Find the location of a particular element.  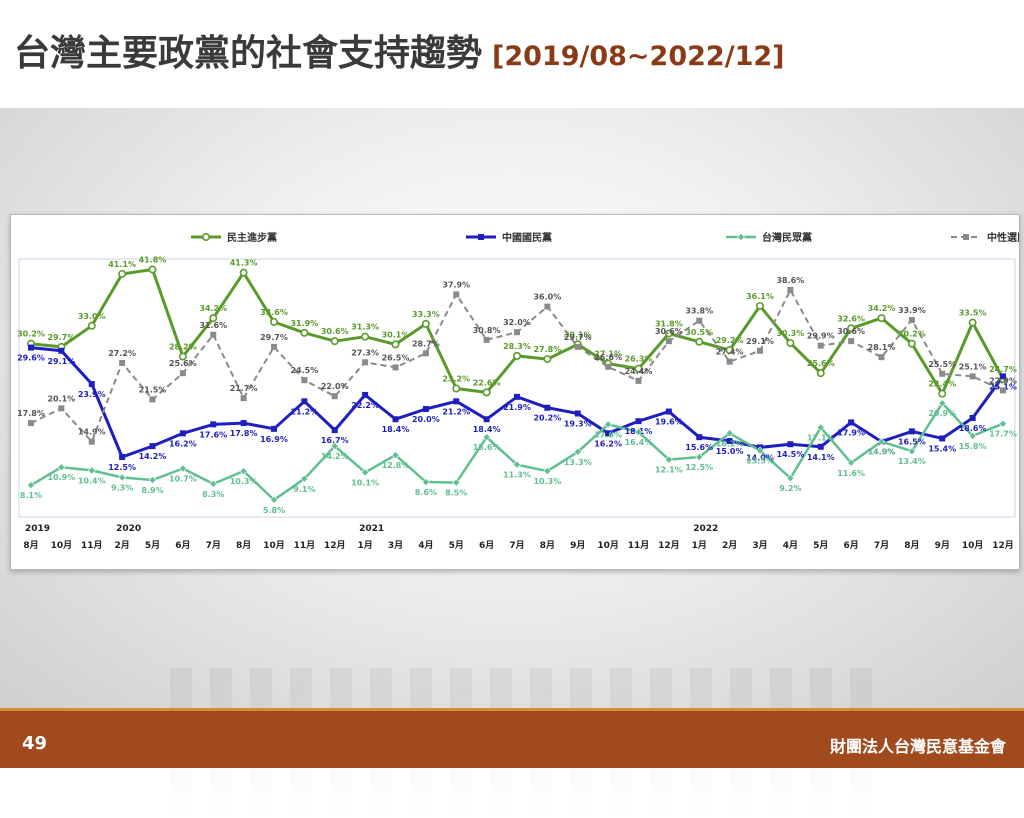

data-label: 9.1% is located at coordinates (304, 489).